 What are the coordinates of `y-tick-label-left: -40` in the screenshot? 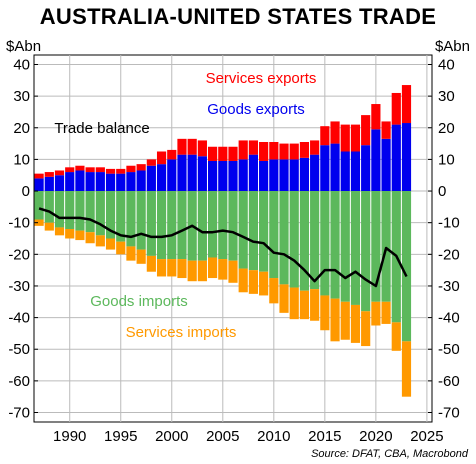 It's located at (19, 318).